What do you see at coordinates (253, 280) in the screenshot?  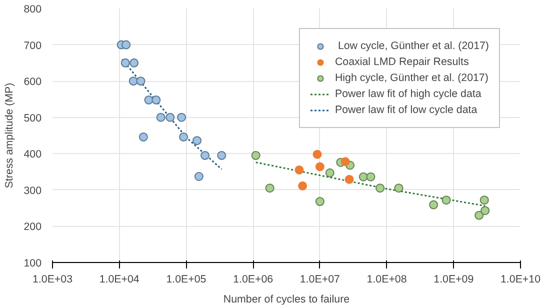 I see `x-tick-label: 1.0E+06` at bounding box center [253, 280].